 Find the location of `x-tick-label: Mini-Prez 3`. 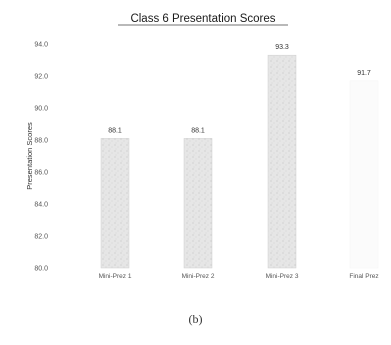

x-tick-label: Mini-Prez 3 is located at coordinates (282, 276).